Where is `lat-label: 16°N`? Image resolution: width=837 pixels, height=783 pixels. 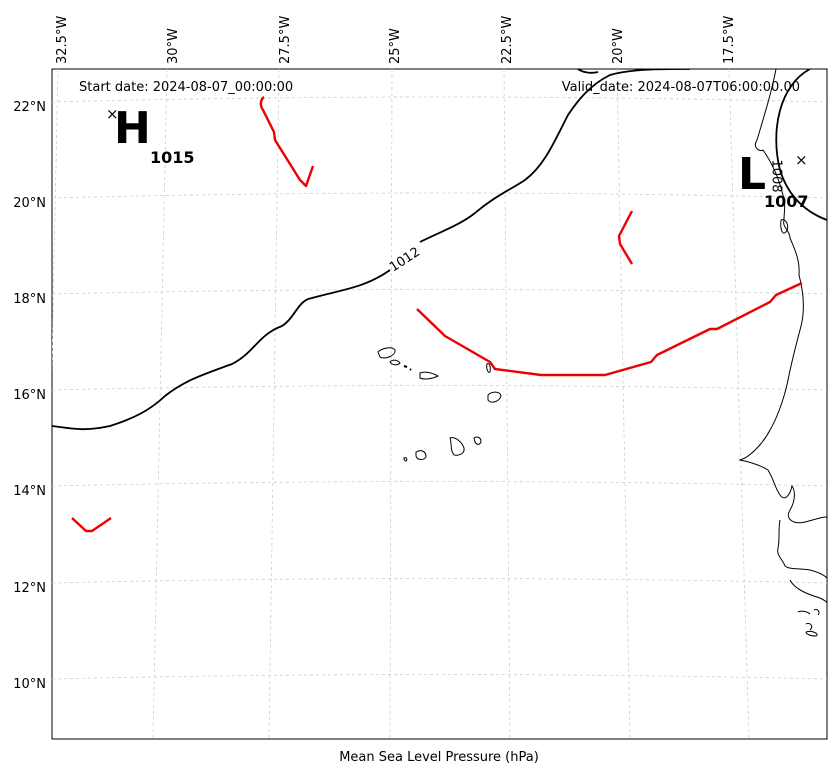
lat-label: 16°N is located at coordinates (29, 395).